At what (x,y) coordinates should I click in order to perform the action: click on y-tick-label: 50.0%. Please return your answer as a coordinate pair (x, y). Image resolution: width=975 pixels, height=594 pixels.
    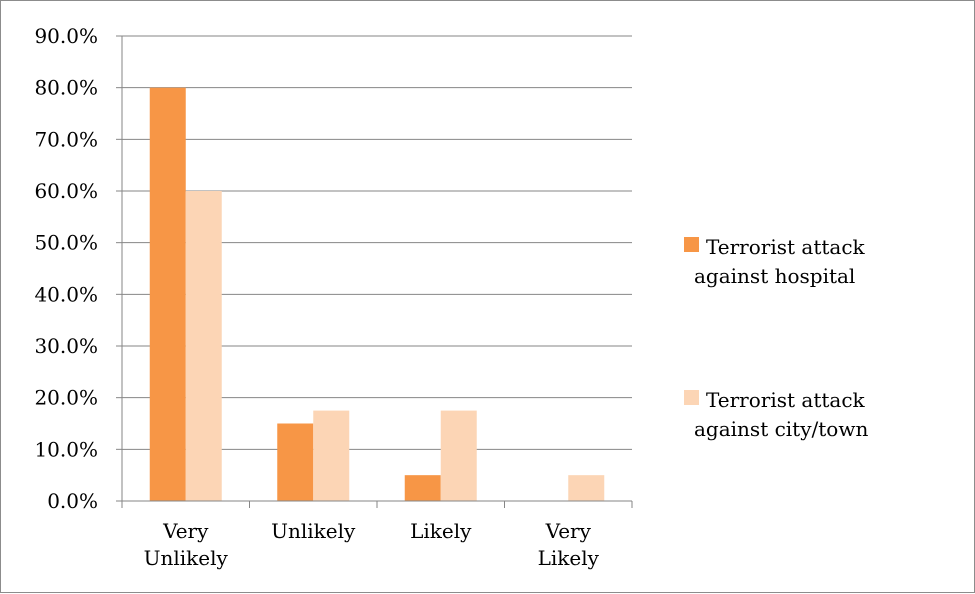
    Looking at the image, I should click on (66, 243).